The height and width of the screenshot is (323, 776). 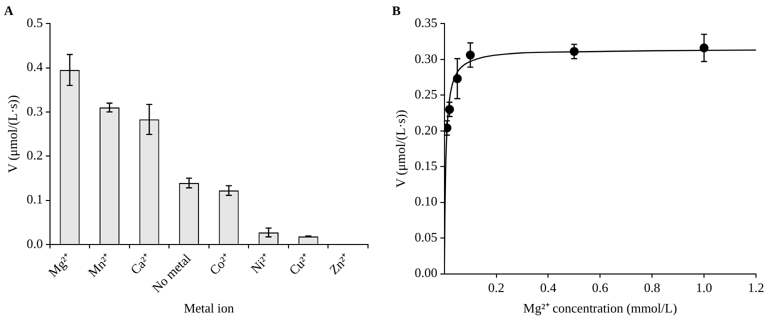 I want to click on y-tick-label: 0.4, so click(x=35, y=66).